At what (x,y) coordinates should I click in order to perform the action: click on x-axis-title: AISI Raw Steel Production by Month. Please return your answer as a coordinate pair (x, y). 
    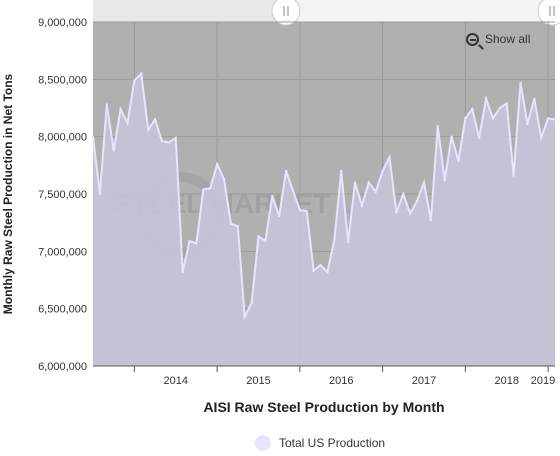
    Looking at the image, I should click on (323, 407).